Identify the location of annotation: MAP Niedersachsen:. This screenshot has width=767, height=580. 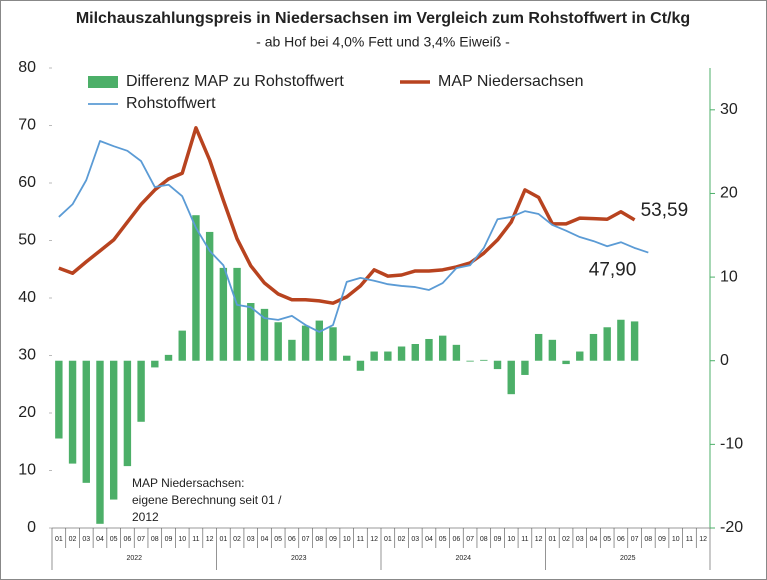
(188, 483).